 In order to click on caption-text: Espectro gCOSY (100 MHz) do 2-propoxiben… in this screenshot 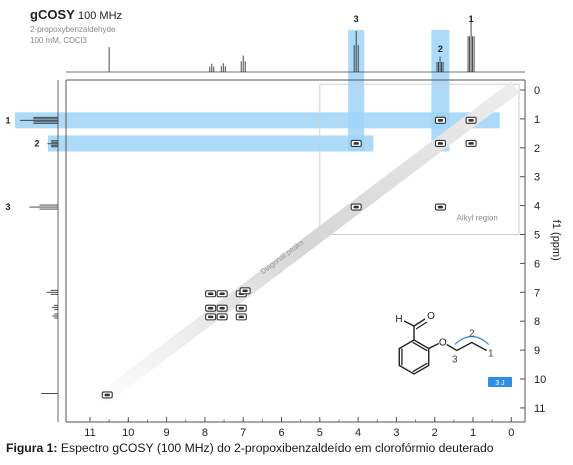, I will do `click(275, 448)`.